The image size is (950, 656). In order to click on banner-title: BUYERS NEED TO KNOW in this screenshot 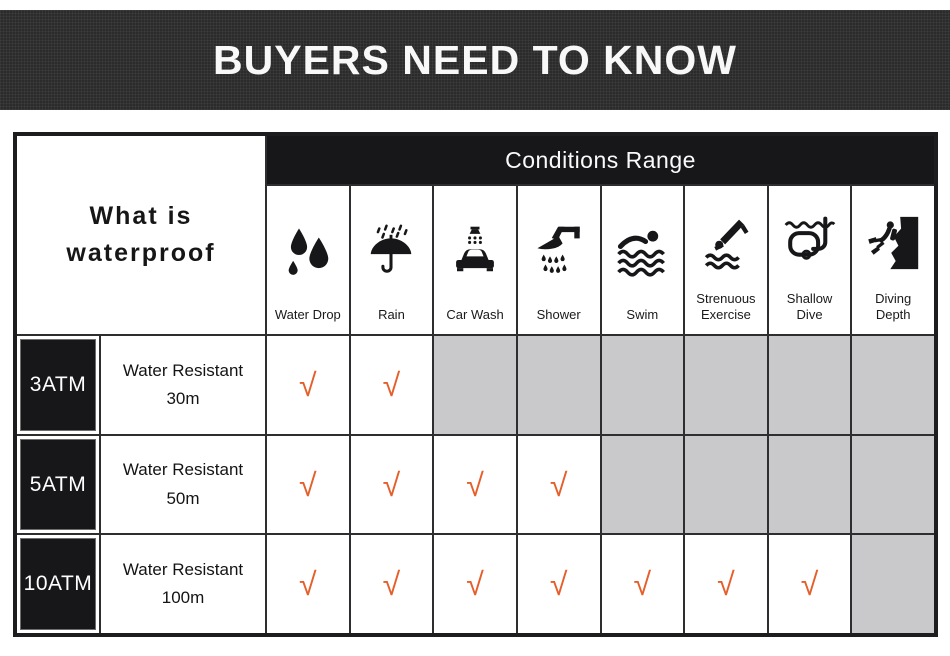, I will do `click(475, 59)`.